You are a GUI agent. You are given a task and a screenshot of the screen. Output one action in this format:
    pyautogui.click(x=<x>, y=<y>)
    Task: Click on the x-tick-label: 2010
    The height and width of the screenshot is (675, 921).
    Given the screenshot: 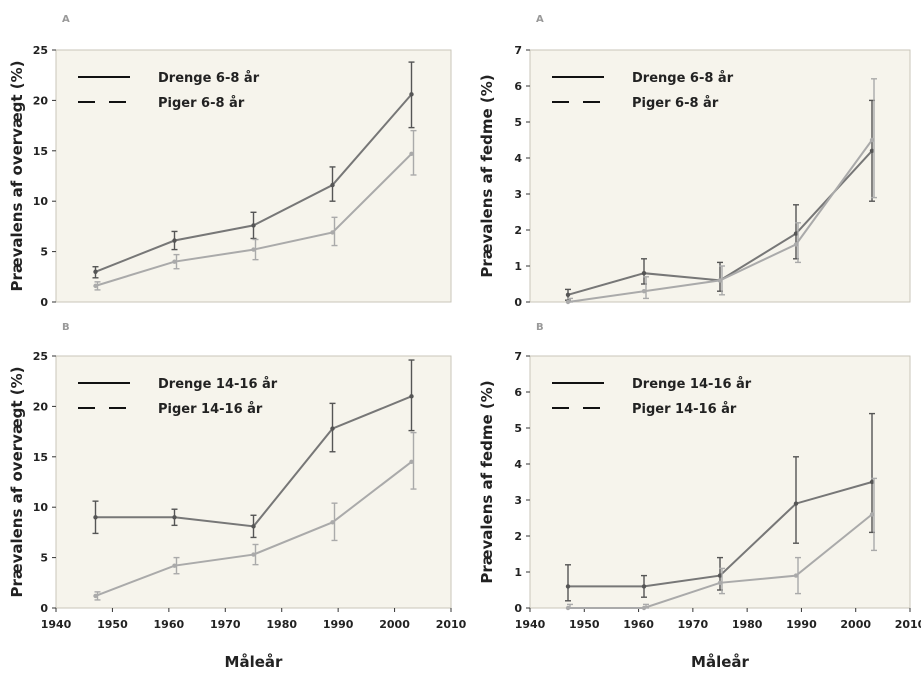 What is the action you would take?
    pyautogui.click(x=908, y=624)
    